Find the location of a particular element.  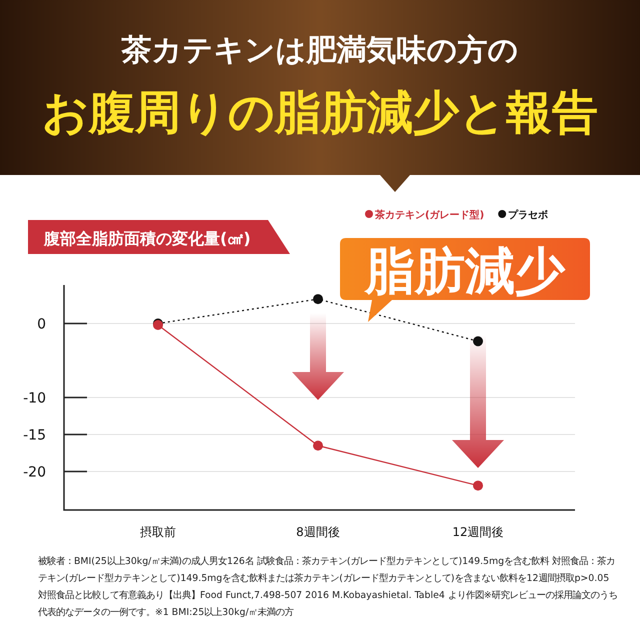

y-tick-label: 0 is located at coordinates (41, 324).